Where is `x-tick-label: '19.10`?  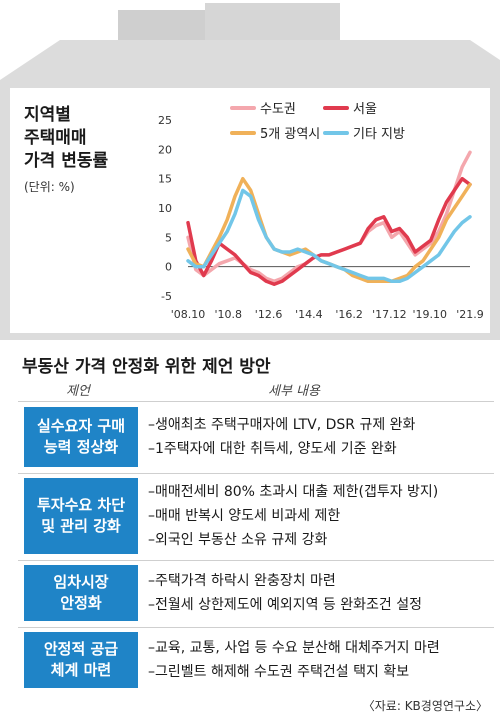
x-tick-label: '19.10 is located at coordinates (429, 314).